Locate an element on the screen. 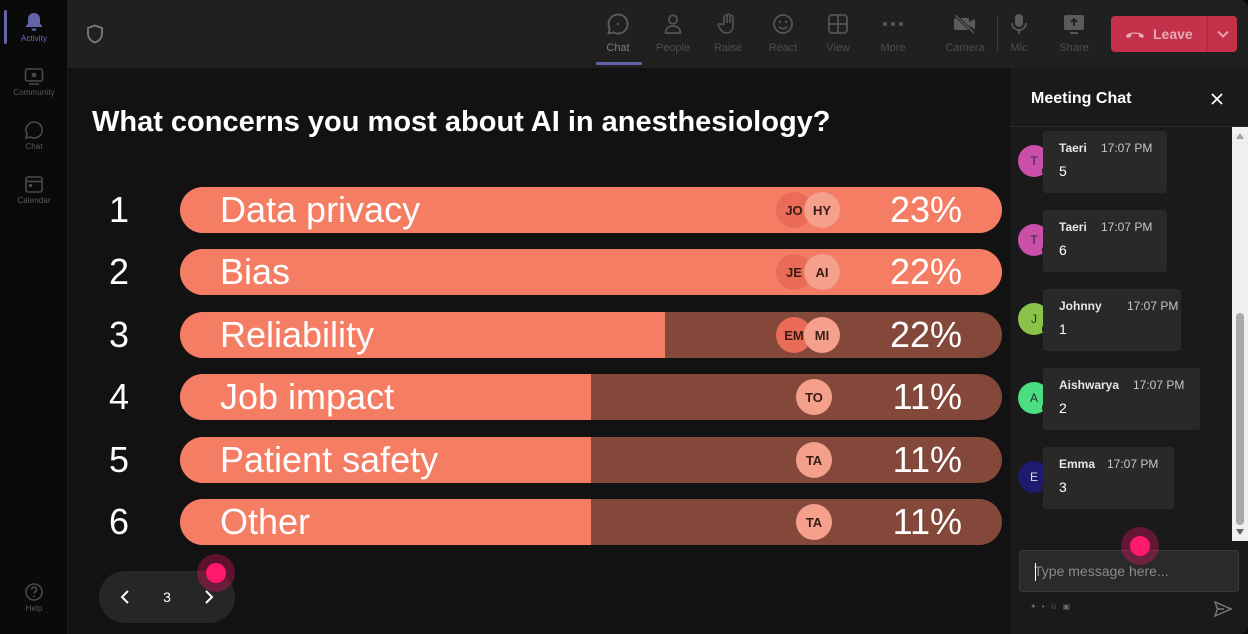 Image resolution: width=1248 pixels, height=634 pixels. option-label: Reliability is located at coordinates (297, 334).